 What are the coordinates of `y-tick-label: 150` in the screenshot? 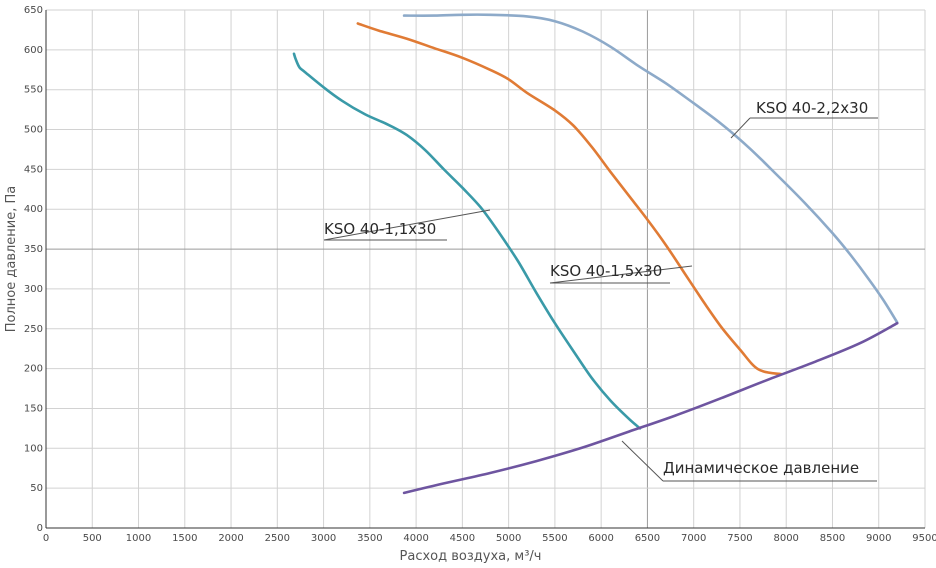 It's located at (33, 408).